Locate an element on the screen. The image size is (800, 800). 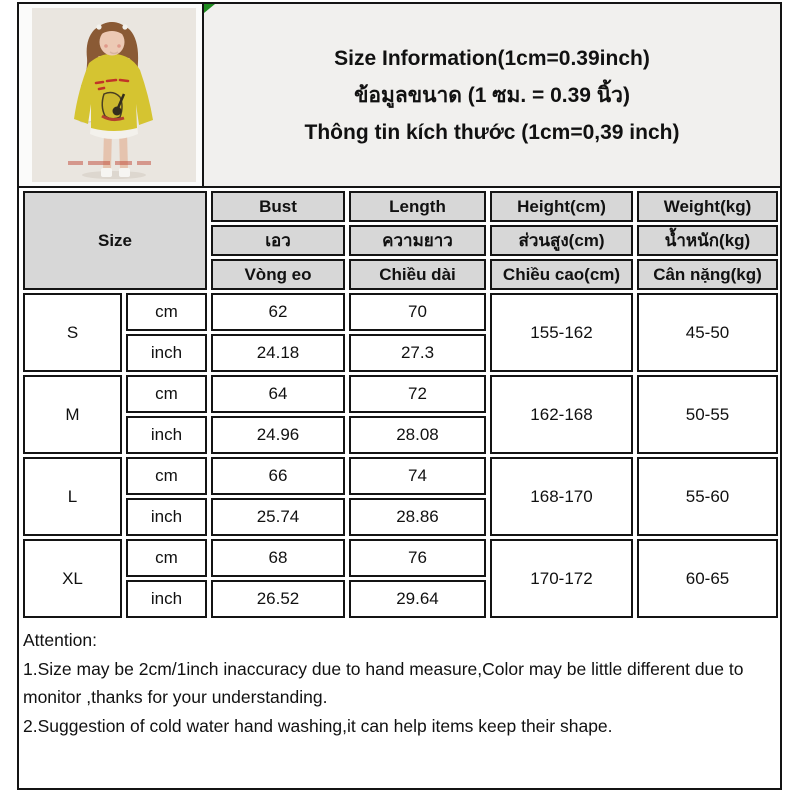
length-cm-xl: 76 is located at coordinates (417, 558).